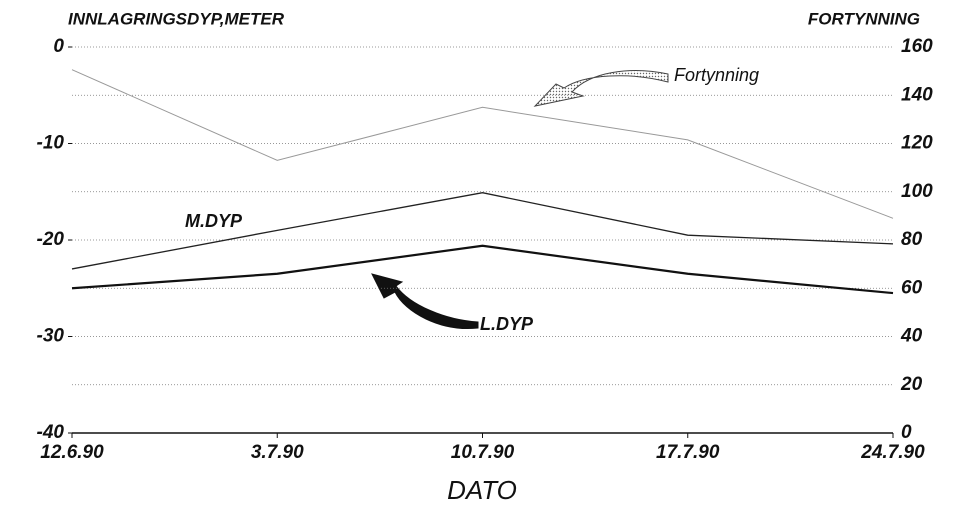 The width and height of the screenshot is (958, 511). I want to click on x-tick-label: 24.7.90, so click(892, 452).